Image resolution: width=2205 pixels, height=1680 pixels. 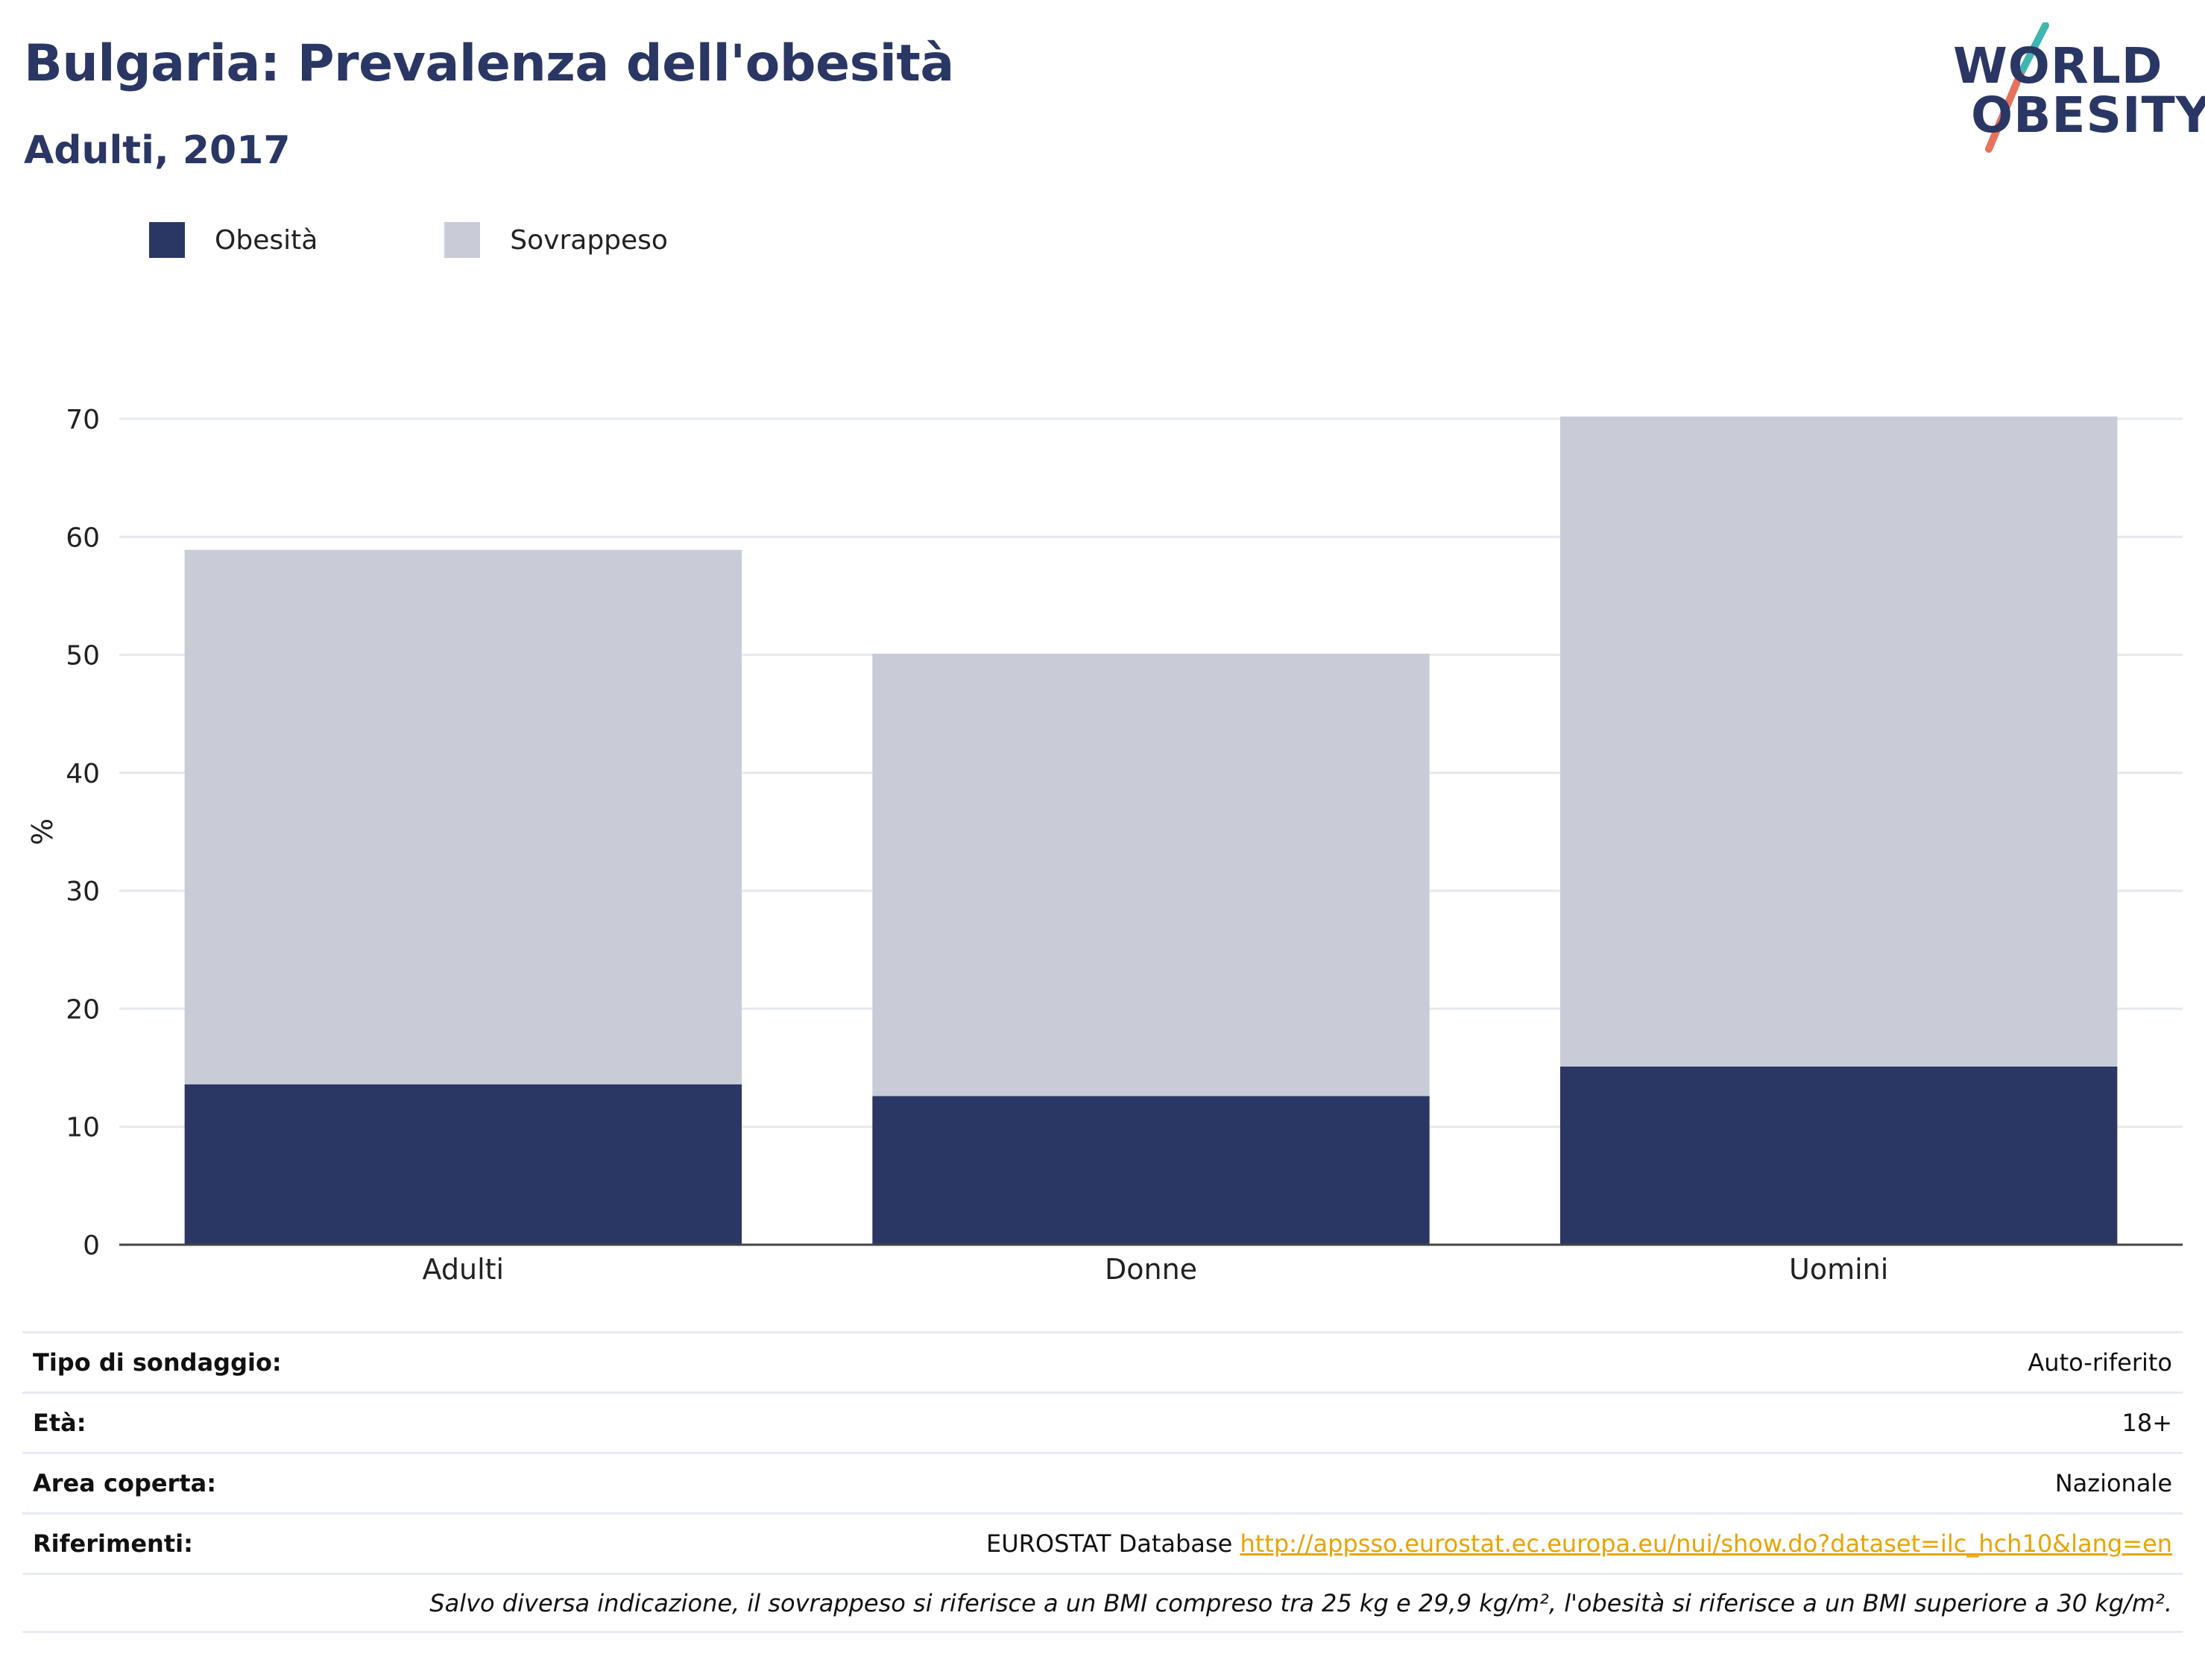 What do you see at coordinates (83, 892) in the screenshot?
I see `y-tick-label: 30` at bounding box center [83, 892].